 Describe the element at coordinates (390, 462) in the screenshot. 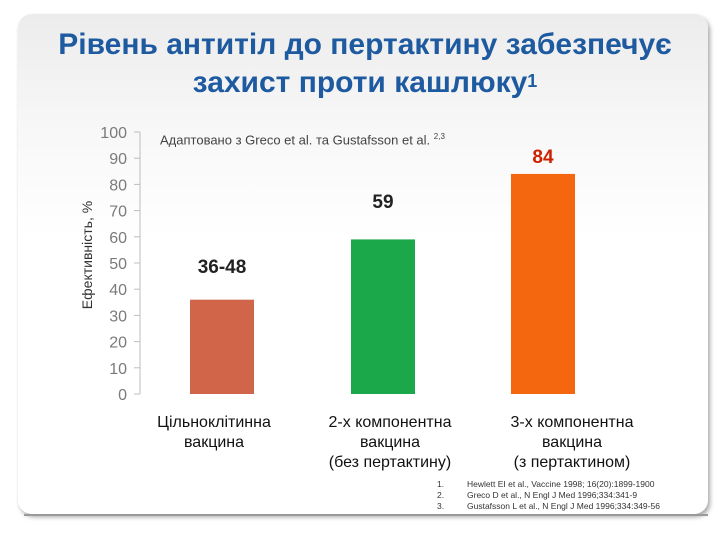

I see `category-label-line: (без пертактину)` at that location.